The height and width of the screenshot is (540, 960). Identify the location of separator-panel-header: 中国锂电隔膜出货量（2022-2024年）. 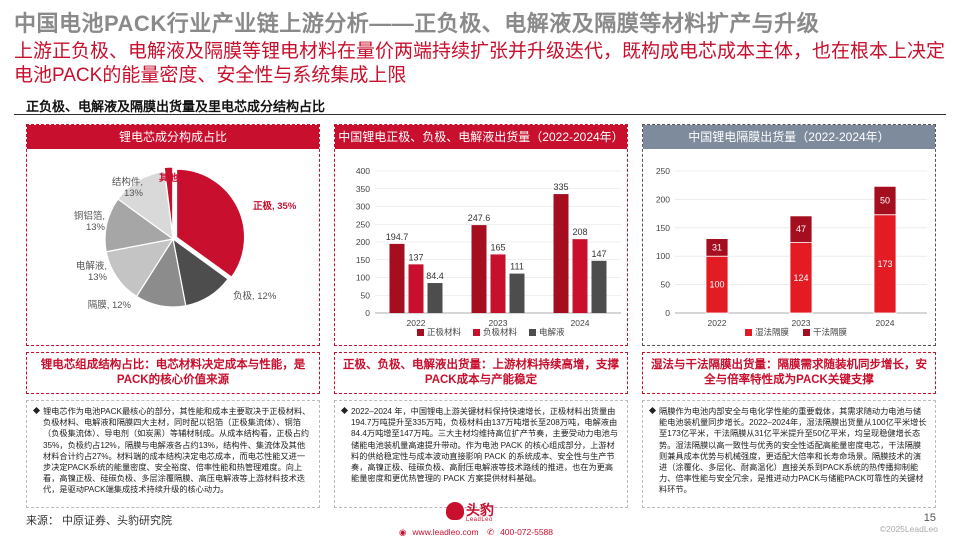
(789, 137).